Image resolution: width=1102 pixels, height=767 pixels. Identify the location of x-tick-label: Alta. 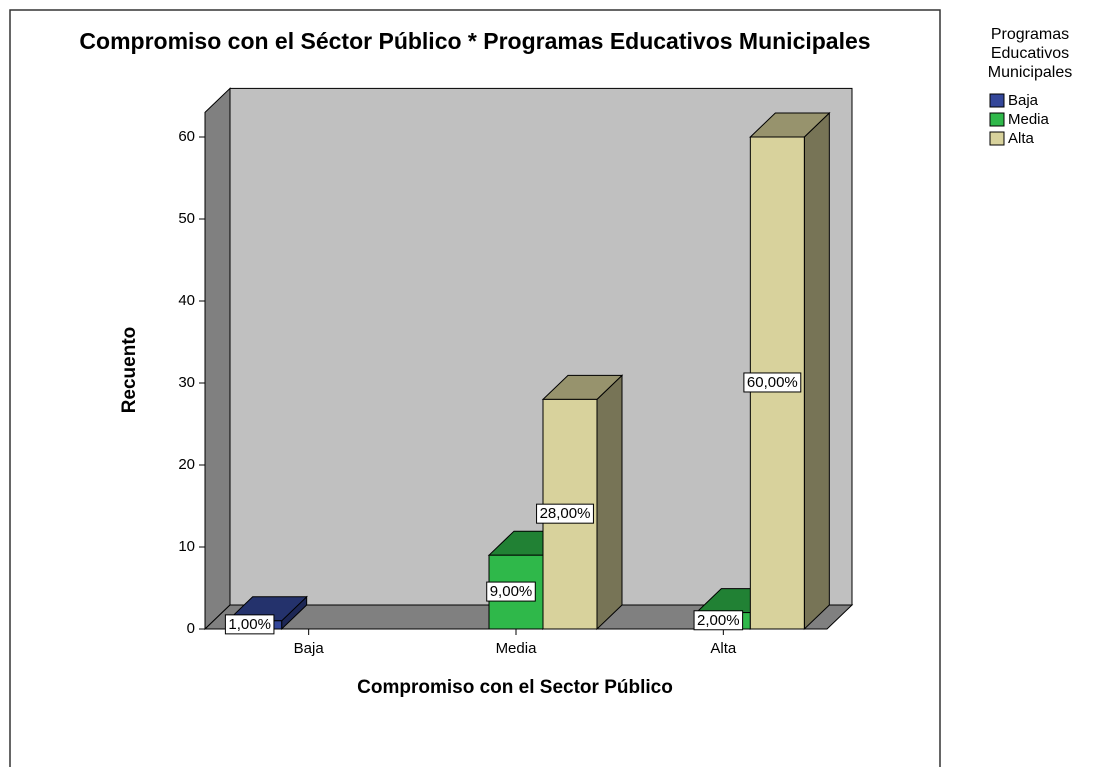
(723, 648).